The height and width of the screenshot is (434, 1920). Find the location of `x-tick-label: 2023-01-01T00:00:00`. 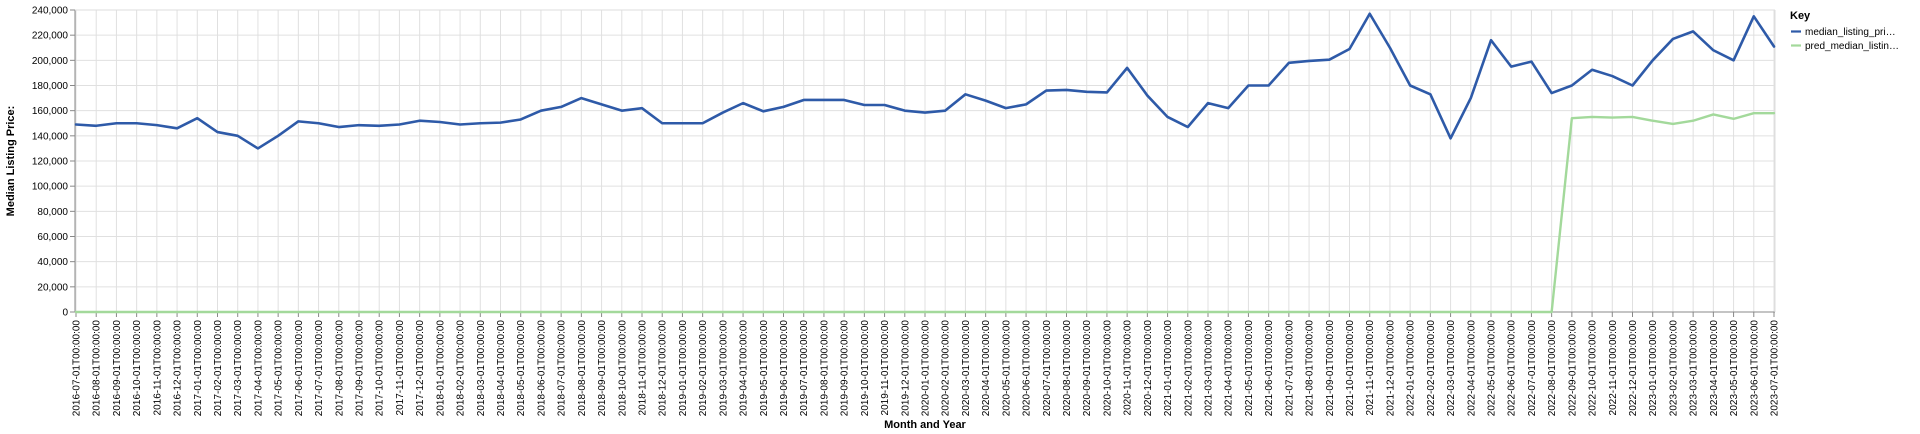

x-tick-label: 2023-01-01T00:00:00 is located at coordinates (1653, 368).